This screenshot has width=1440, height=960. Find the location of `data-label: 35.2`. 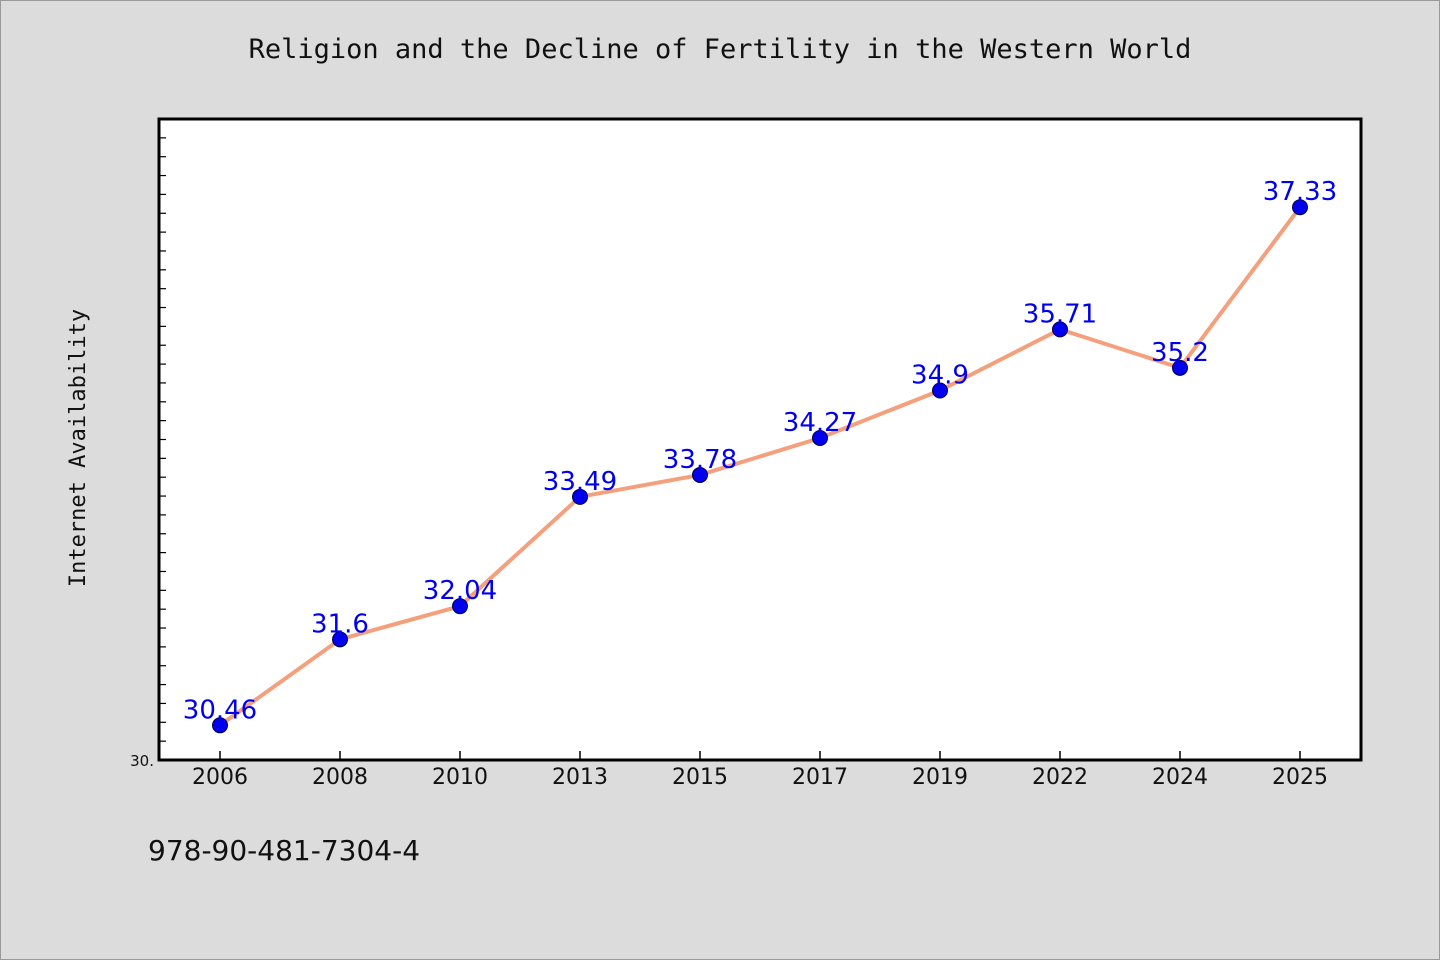

data-label: 35.2 is located at coordinates (1180, 353).